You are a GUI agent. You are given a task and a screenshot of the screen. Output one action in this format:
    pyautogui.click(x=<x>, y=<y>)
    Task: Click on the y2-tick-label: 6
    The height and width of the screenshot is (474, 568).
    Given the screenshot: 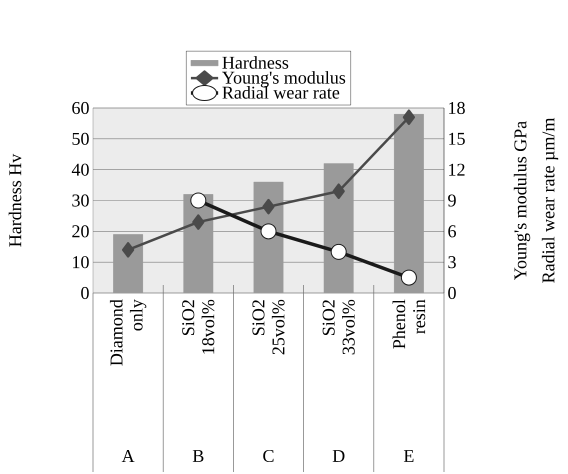 What is the action you would take?
    pyautogui.click(x=452, y=231)
    